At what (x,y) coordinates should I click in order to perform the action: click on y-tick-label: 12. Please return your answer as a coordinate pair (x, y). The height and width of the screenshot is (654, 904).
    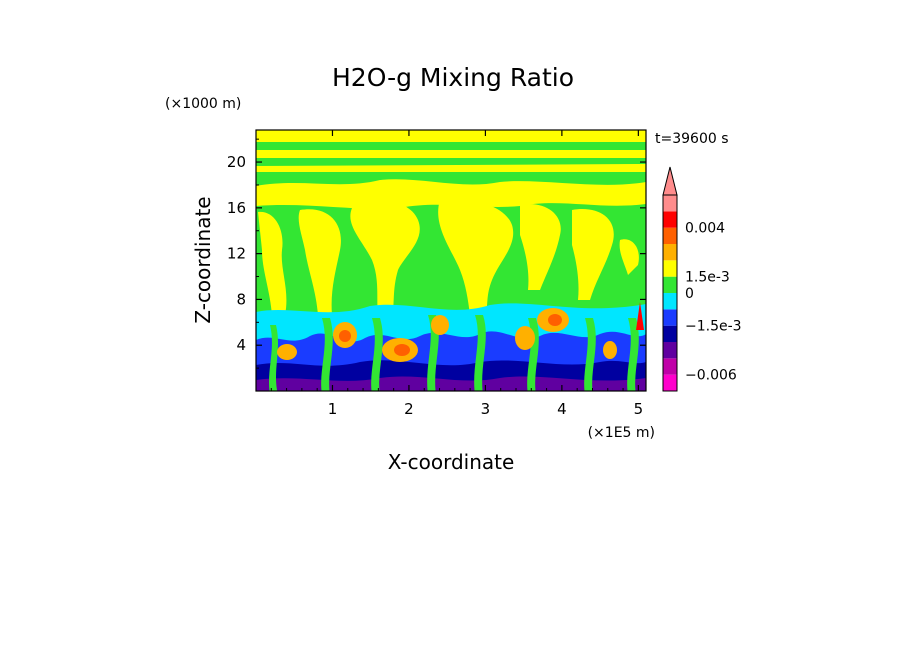
    Looking at the image, I should click on (236, 254).